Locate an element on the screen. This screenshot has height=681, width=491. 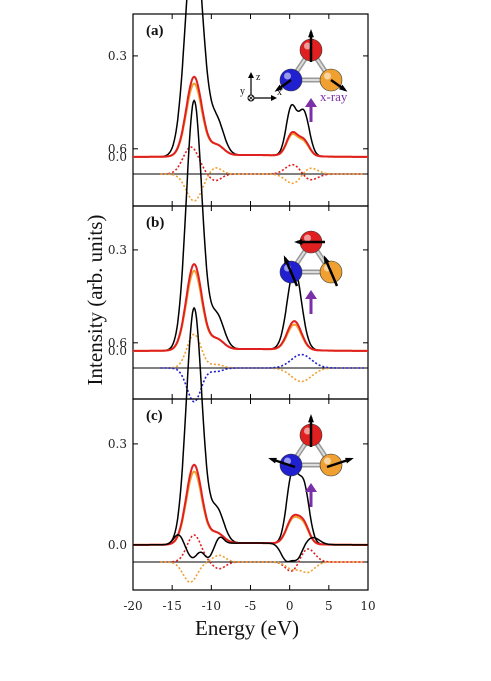
x-tick-label: 5 is located at coordinates (329, 606).